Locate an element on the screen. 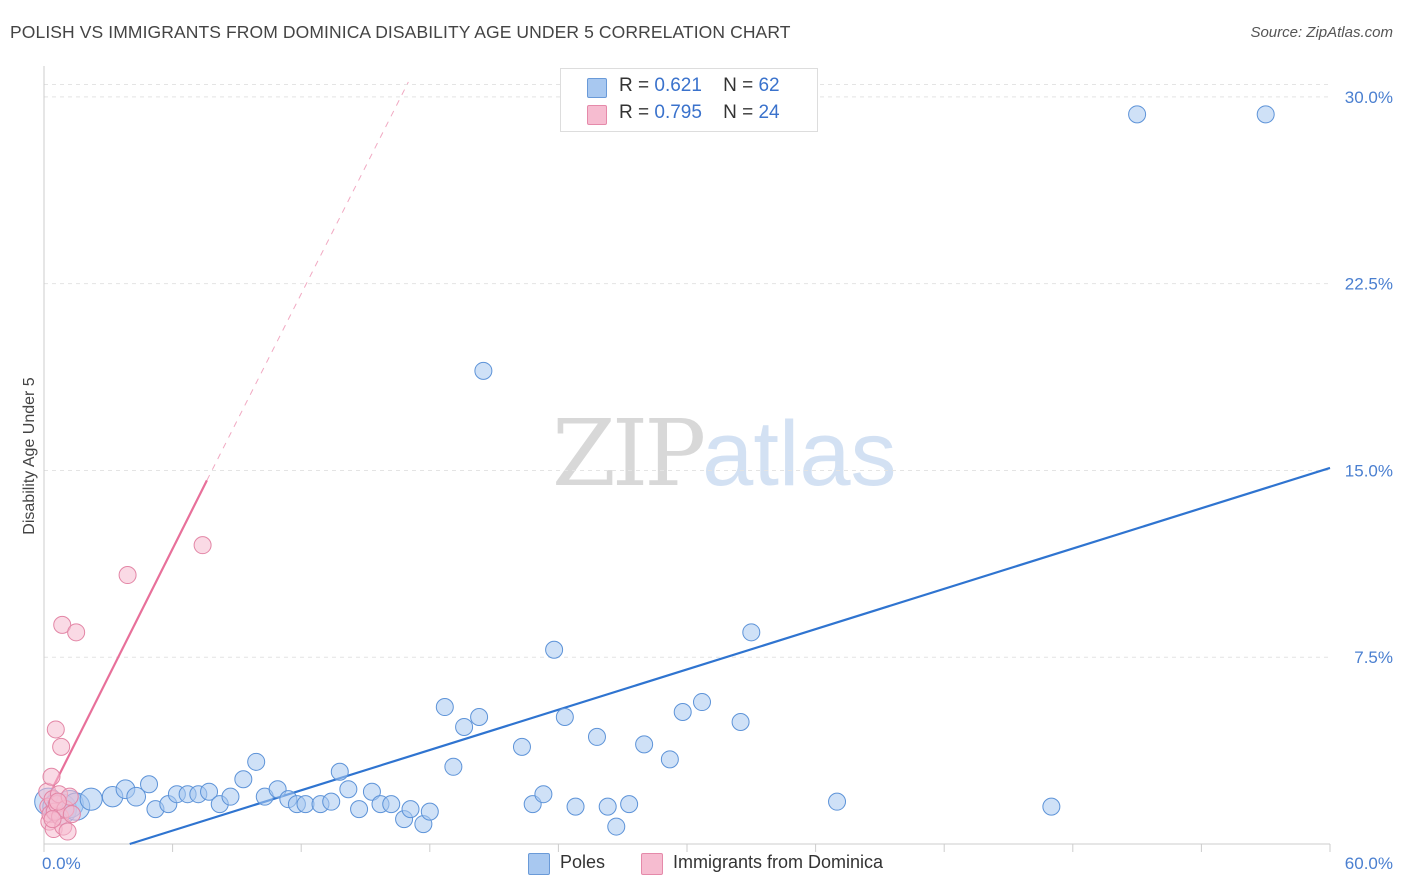 The image size is (1406, 892). y-axis-label: Disability Age Under 5 is located at coordinates (29, 456).